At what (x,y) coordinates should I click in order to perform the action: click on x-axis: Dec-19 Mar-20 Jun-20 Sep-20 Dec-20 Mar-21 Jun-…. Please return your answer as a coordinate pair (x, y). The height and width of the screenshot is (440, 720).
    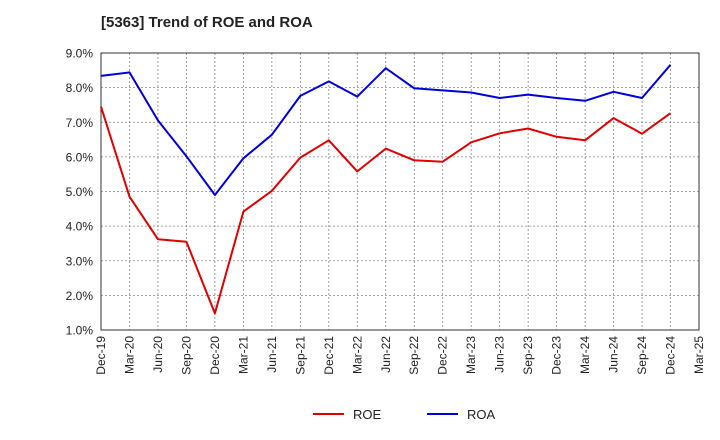
    Looking at the image, I should click on (400, 355).